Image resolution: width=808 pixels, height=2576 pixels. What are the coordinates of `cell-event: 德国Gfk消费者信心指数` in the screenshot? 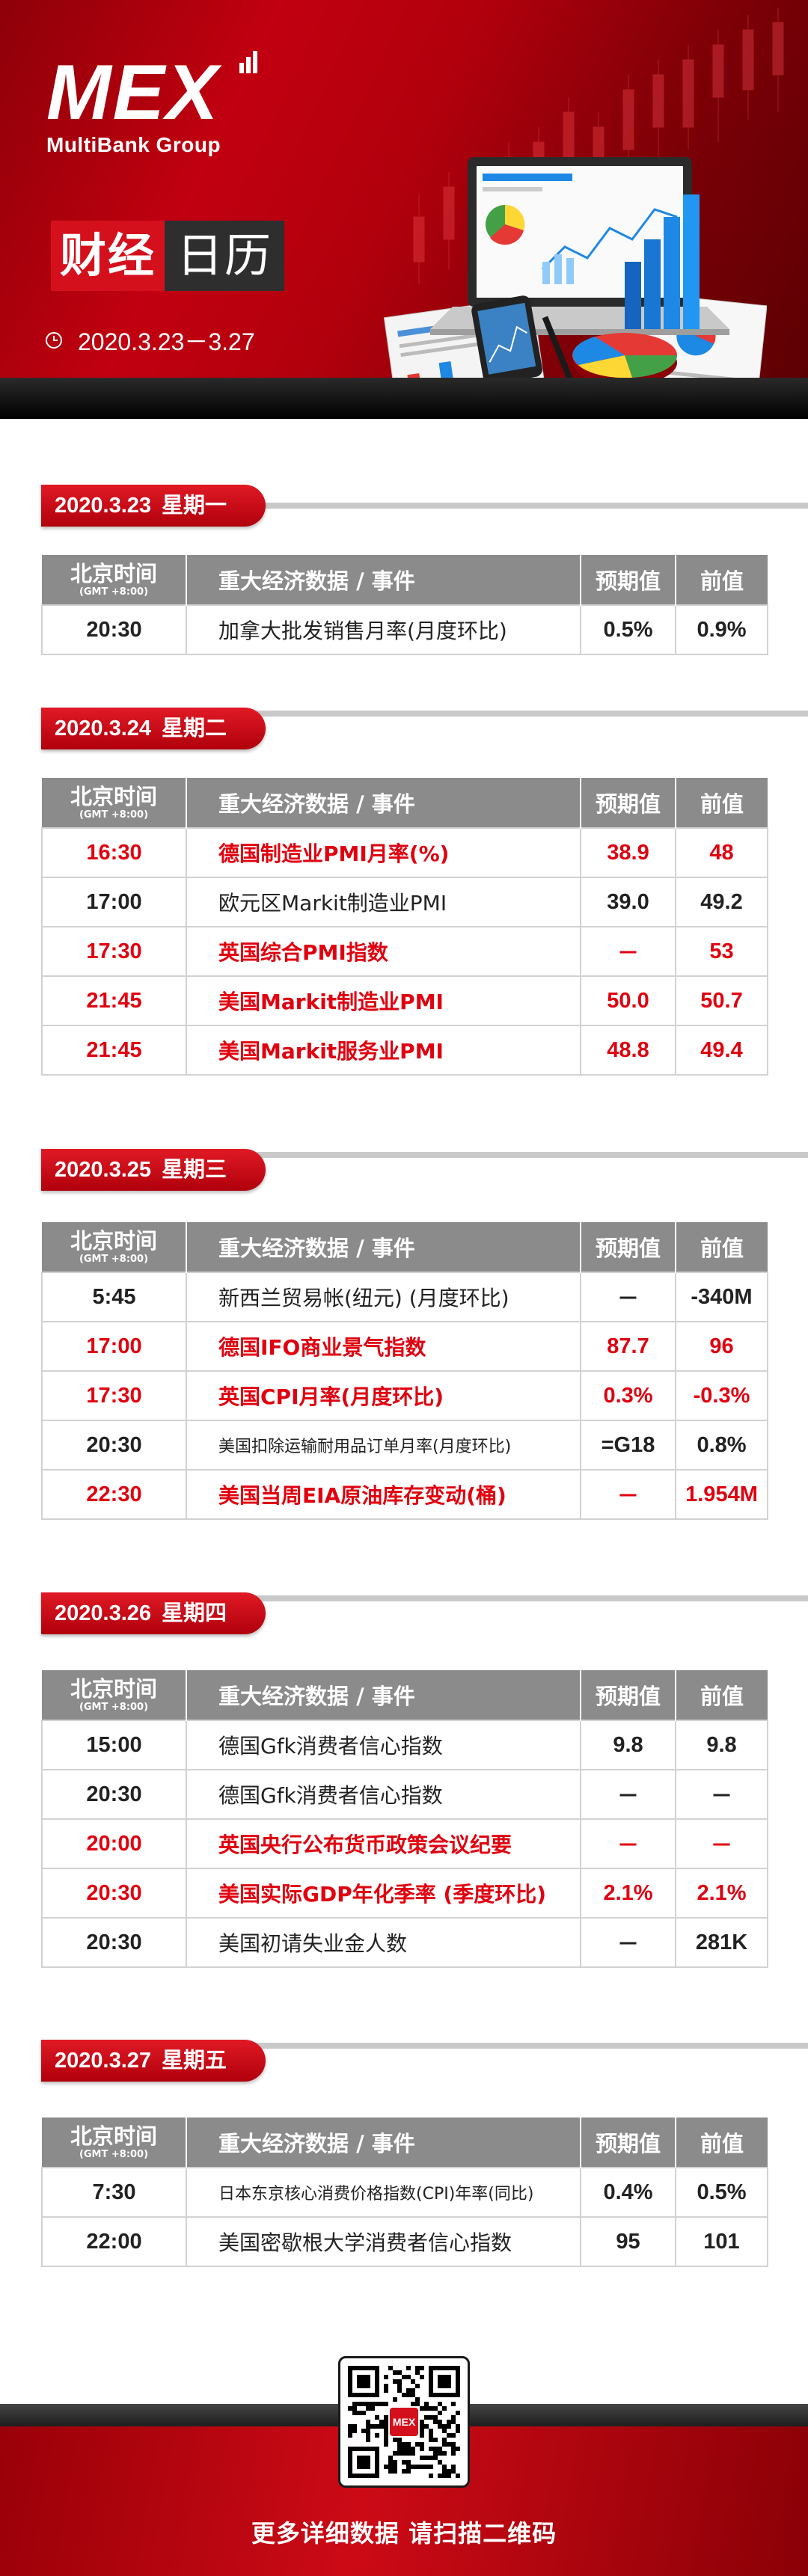 It's located at (383, 1794).